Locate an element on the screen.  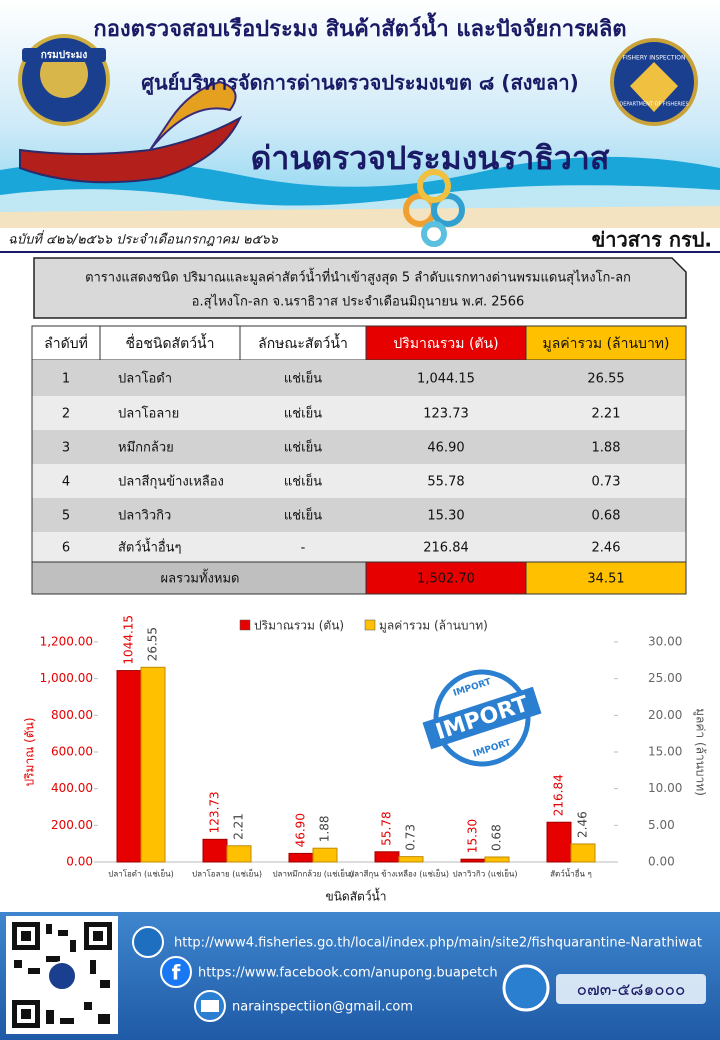
data-label: 15.30 is located at coordinates (473, 836).